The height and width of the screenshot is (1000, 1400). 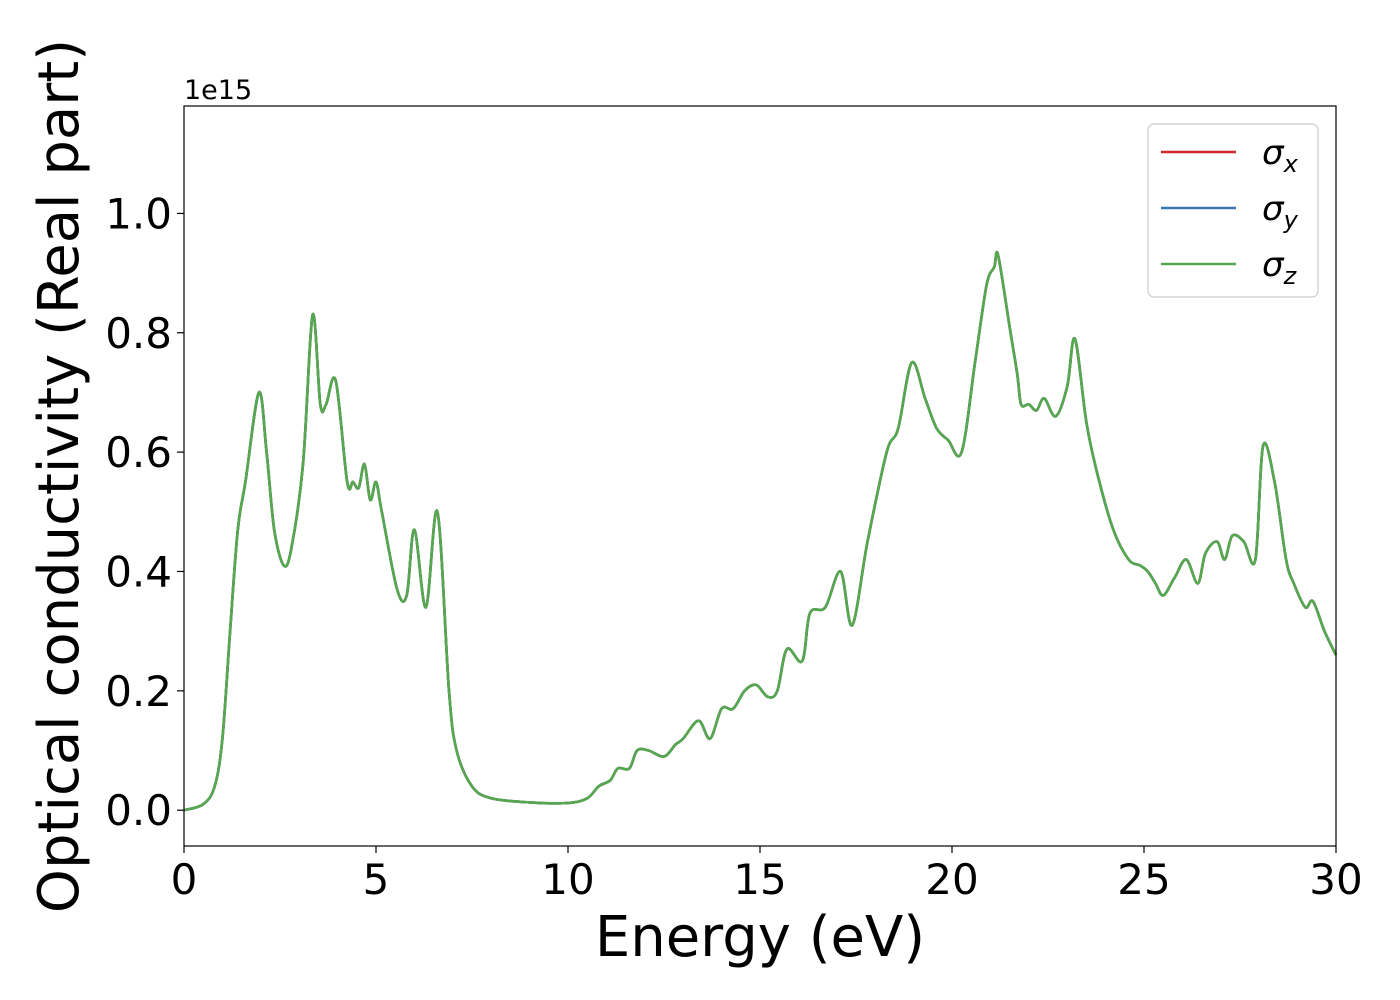 I want to click on x-axis-ticks: 0 5 10 15 20 25 30, so click(x=767, y=875).